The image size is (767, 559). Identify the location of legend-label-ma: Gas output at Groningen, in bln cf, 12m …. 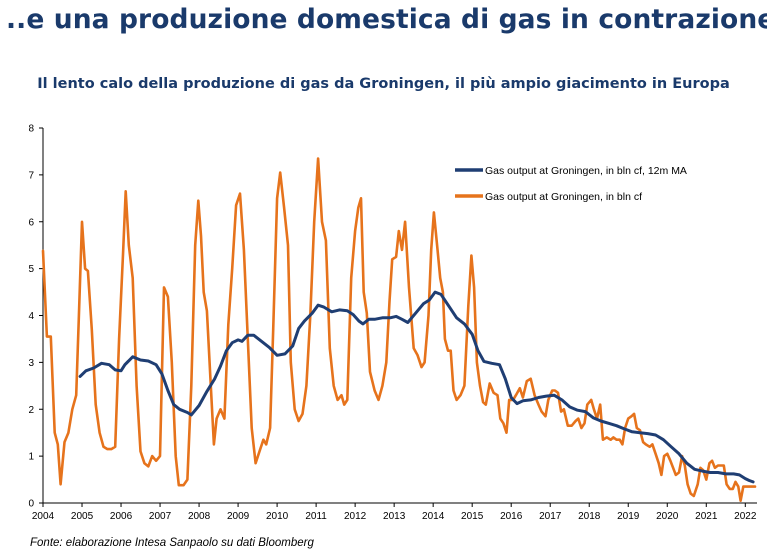
(586, 171).